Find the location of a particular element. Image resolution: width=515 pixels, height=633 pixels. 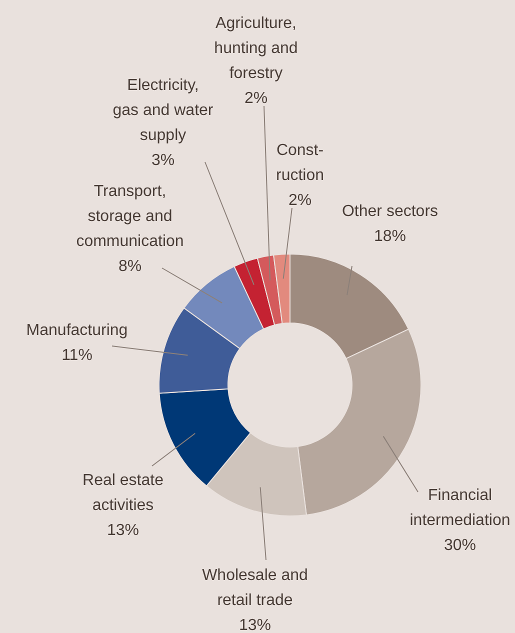

slice-label: Wholesale and retail trade is located at coordinates (255, 588).